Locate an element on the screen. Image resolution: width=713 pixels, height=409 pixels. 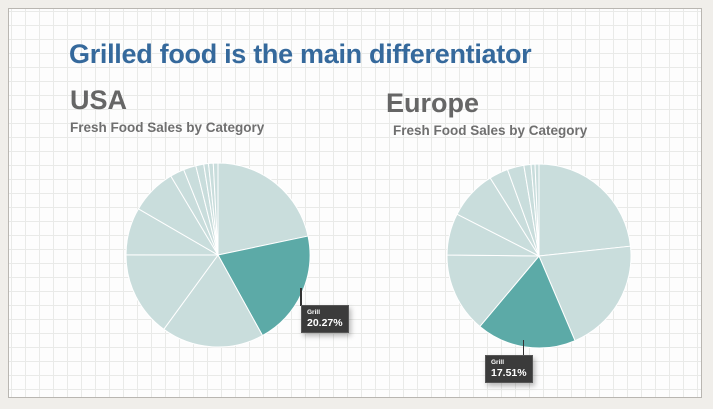
tooltip-europe: Grill 17.51% is located at coordinates (509, 369).